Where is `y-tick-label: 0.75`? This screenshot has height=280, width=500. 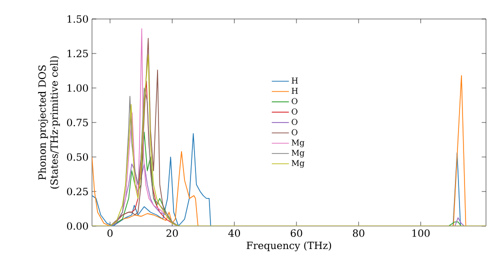
y-tick-label: 0.75 is located at coordinates (77, 122).